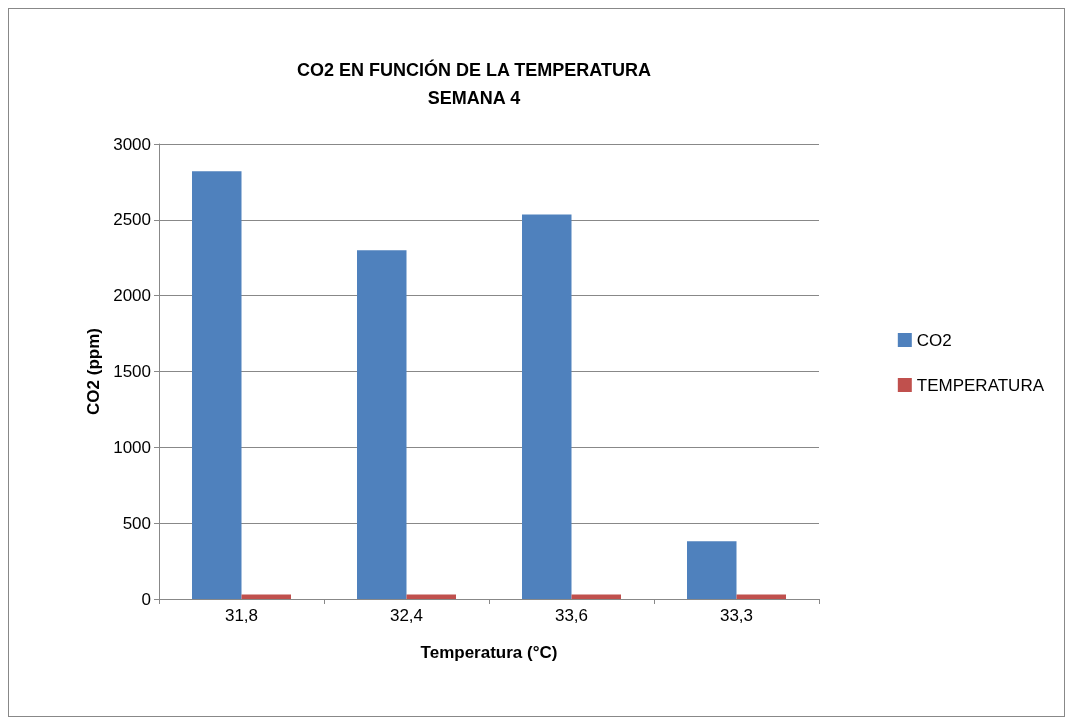 The width and height of the screenshot is (1073, 725). Describe the element at coordinates (146, 599) in the screenshot. I see `y-tick-label: 0` at that location.